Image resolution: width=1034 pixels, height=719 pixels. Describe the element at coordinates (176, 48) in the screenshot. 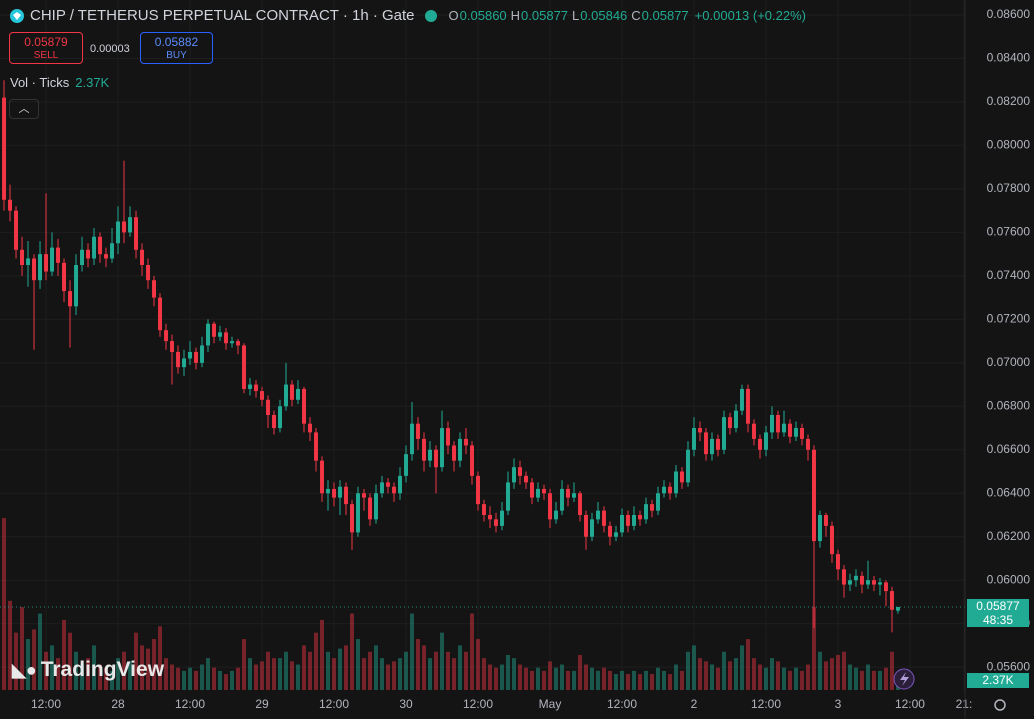

I see `buy-button: 0.05882 BUY` at that location.